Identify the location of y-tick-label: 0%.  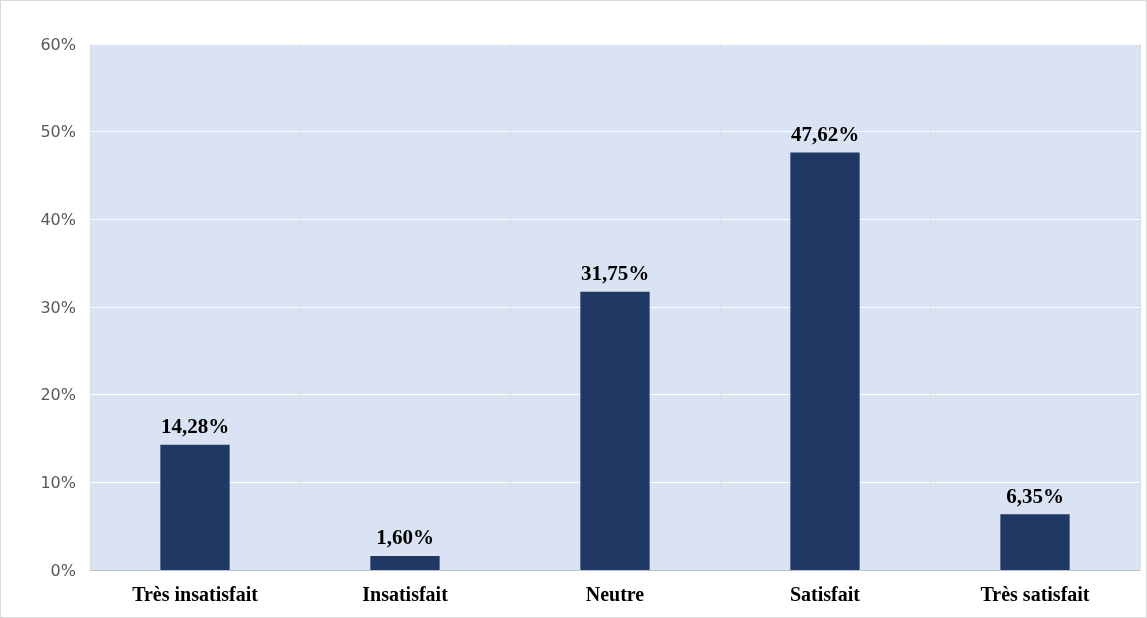
(63, 570).